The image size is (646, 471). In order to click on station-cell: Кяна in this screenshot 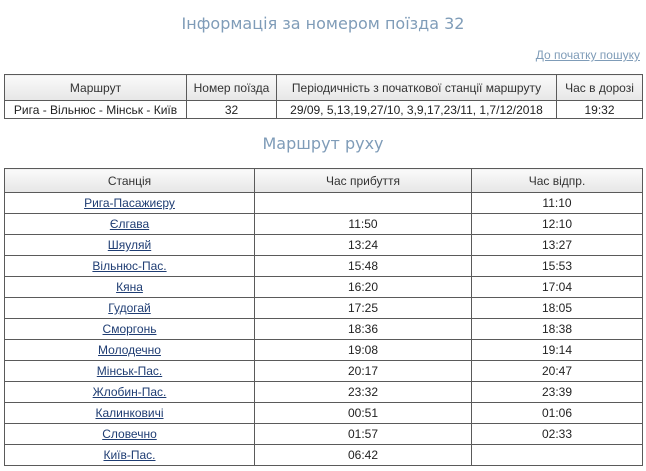, I will do `click(129, 287)`.